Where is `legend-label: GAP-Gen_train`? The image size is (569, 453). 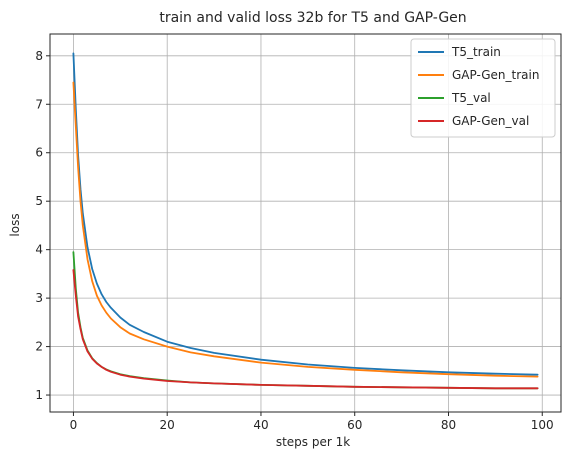 legend-label: GAP-Gen_train is located at coordinates (495, 75).